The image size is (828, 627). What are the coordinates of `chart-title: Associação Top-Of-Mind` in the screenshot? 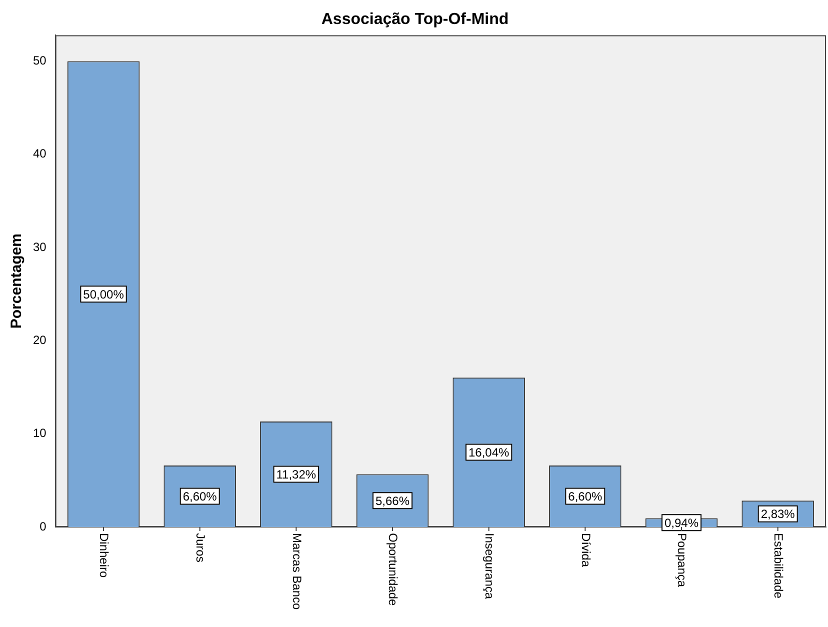 It's located at (415, 19).